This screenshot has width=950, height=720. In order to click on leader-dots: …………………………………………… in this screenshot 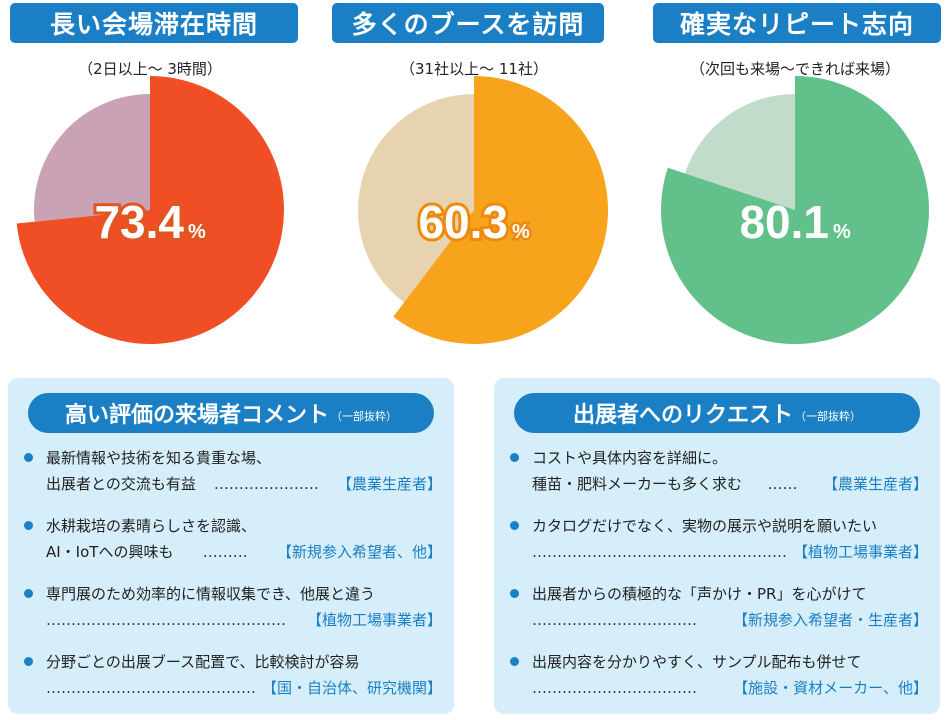, I will do `click(659, 552)`.